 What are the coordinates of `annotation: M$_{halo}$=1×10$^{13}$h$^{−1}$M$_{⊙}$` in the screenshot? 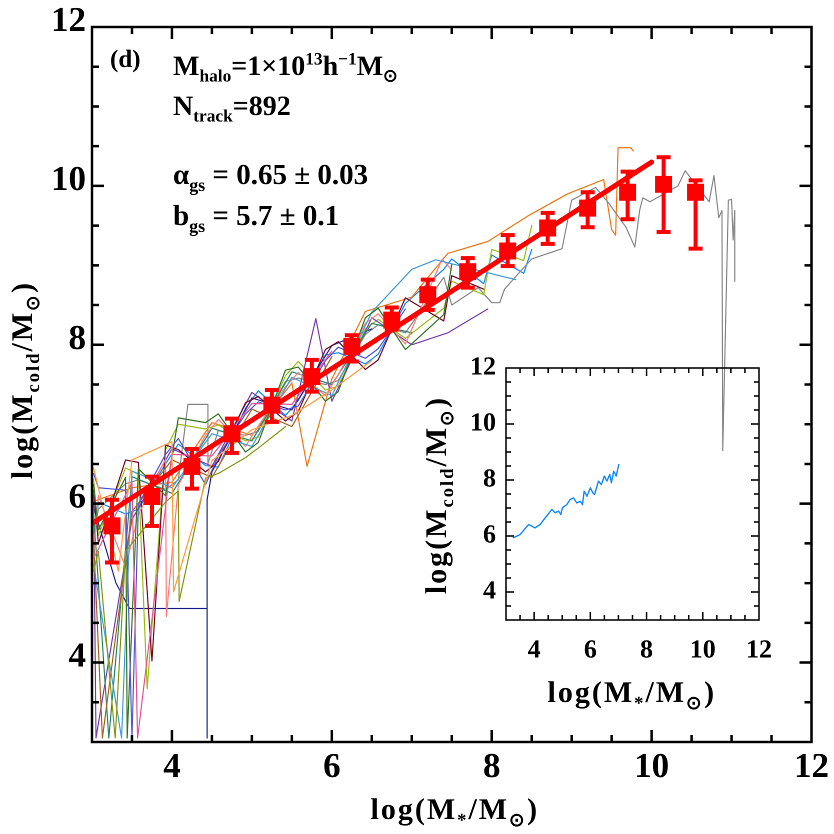 It's located at (285, 68).